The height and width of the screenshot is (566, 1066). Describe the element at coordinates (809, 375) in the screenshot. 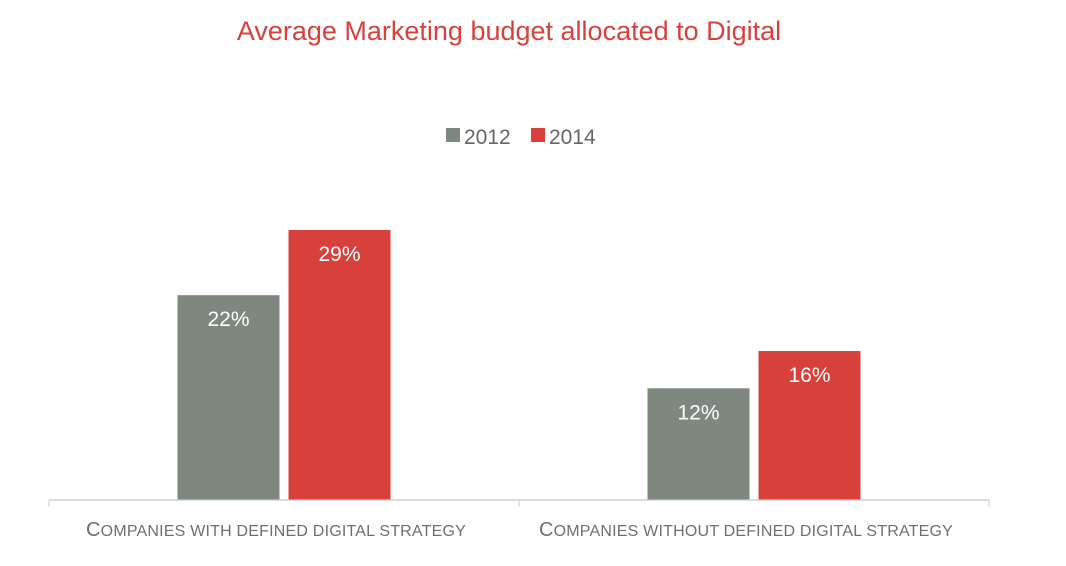

I see `data-label-2014-without-strategy: 16%` at that location.